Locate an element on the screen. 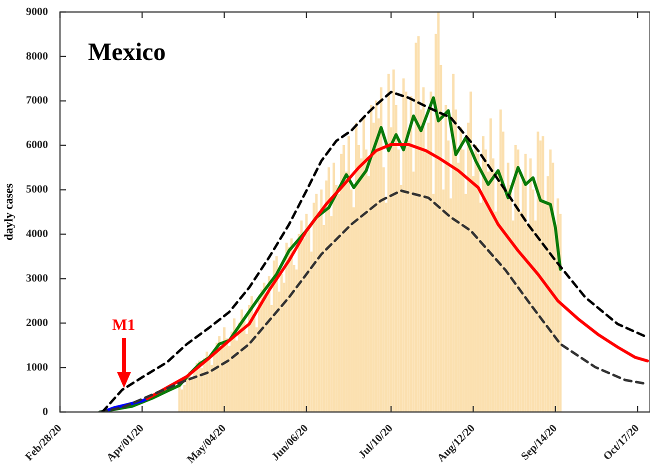  text: Mexico is located at coordinates (127, 52).